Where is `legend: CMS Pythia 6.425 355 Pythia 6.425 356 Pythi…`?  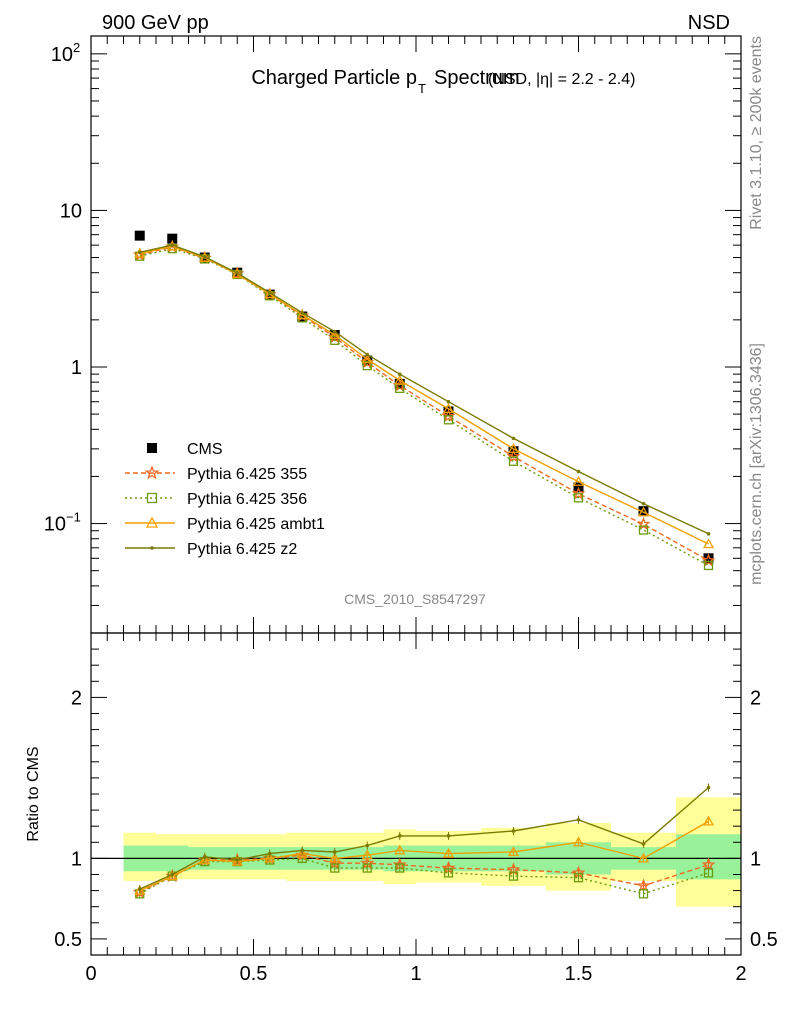 legend: CMS Pythia 6.425 355 Pythia 6.425 356 Pythi… is located at coordinates (225, 499).